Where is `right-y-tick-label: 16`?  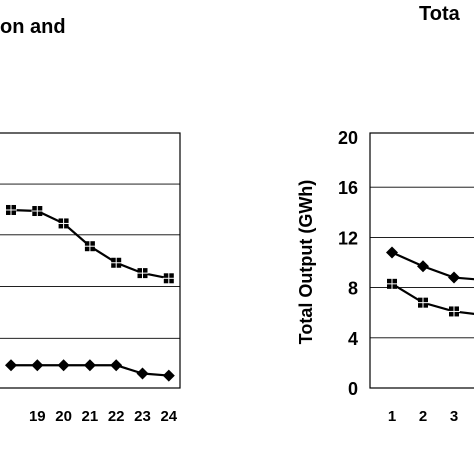 right-y-tick-label: 16 is located at coordinates (348, 188).